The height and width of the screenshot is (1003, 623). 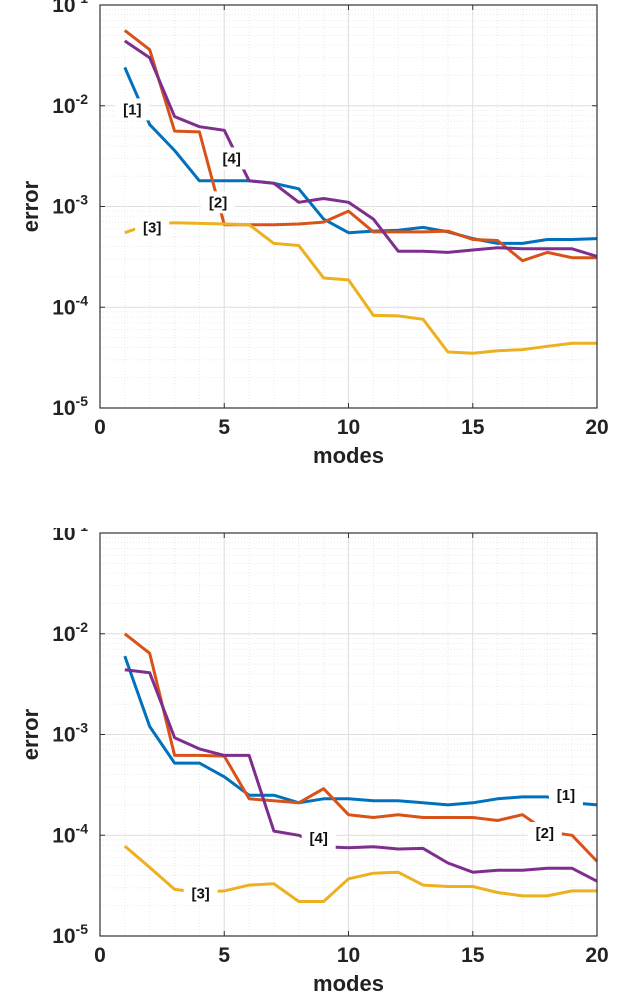 I want to click on top-x-axis-label: modes, so click(x=348, y=455).